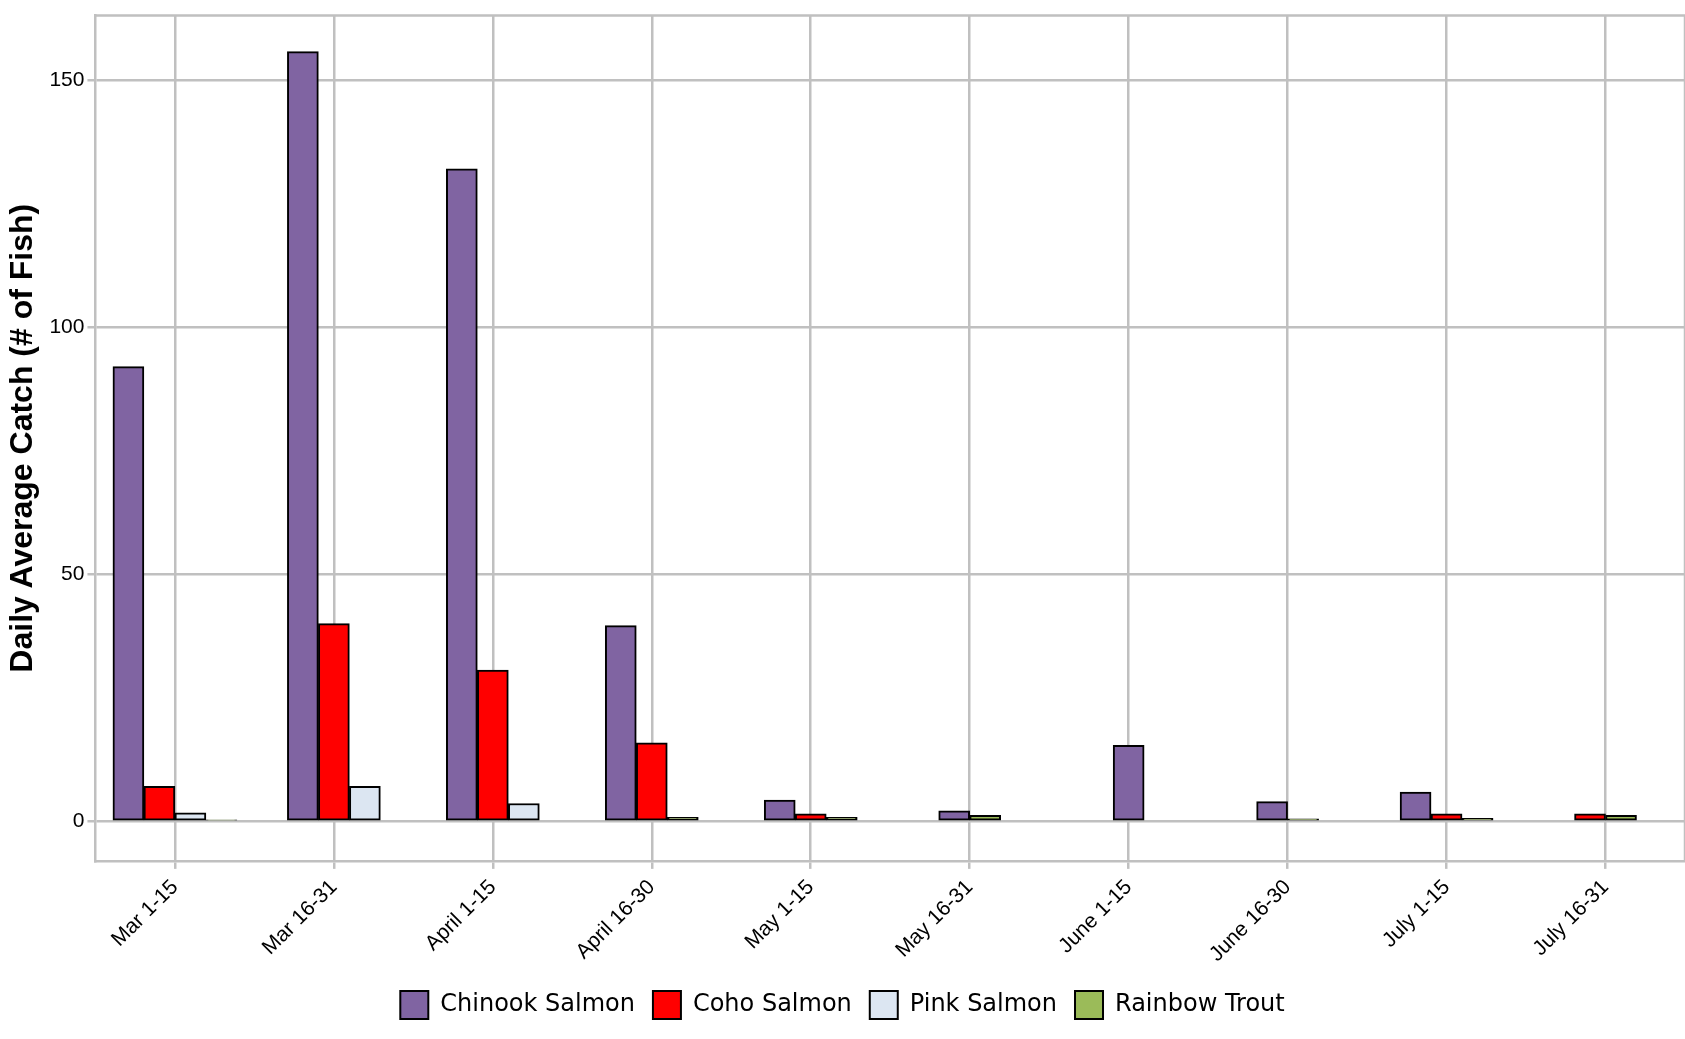 This screenshot has height=1039, width=1685. What do you see at coordinates (537, 1003) in the screenshot?
I see `legend-label: Chinook Salmon` at bounding box center [537, 1003].